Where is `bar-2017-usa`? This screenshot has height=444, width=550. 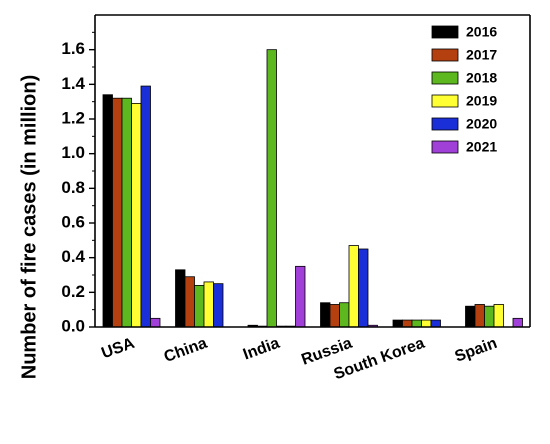 bar-2017-usa is located at coordinates (117, 212).